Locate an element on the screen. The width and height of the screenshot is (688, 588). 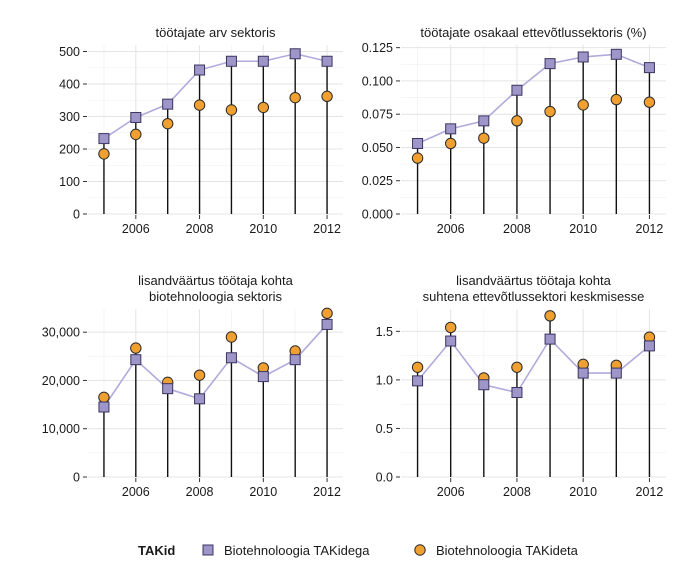
legend-label: Biotehnoloogia TAKideta is located at coordinates (507, 550).